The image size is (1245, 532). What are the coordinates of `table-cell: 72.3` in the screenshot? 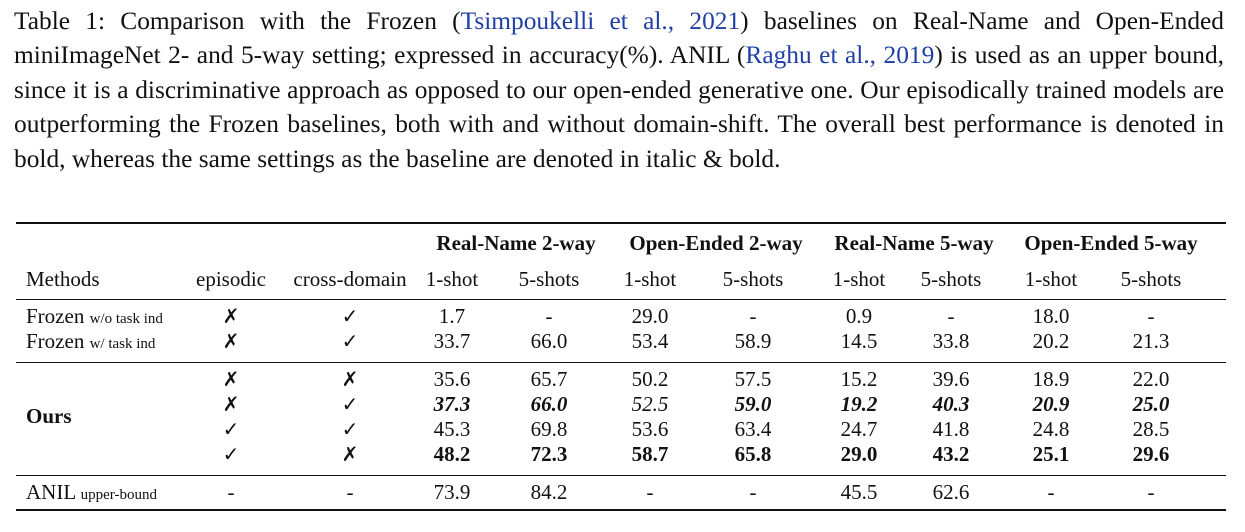 It's located at (549, 454).